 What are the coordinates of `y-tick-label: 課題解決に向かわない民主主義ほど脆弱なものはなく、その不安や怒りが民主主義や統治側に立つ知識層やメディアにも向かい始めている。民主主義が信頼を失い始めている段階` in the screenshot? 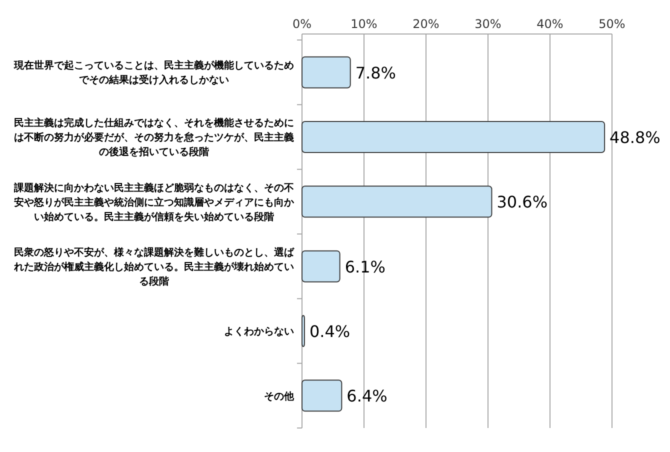 It's located at (154, 202).